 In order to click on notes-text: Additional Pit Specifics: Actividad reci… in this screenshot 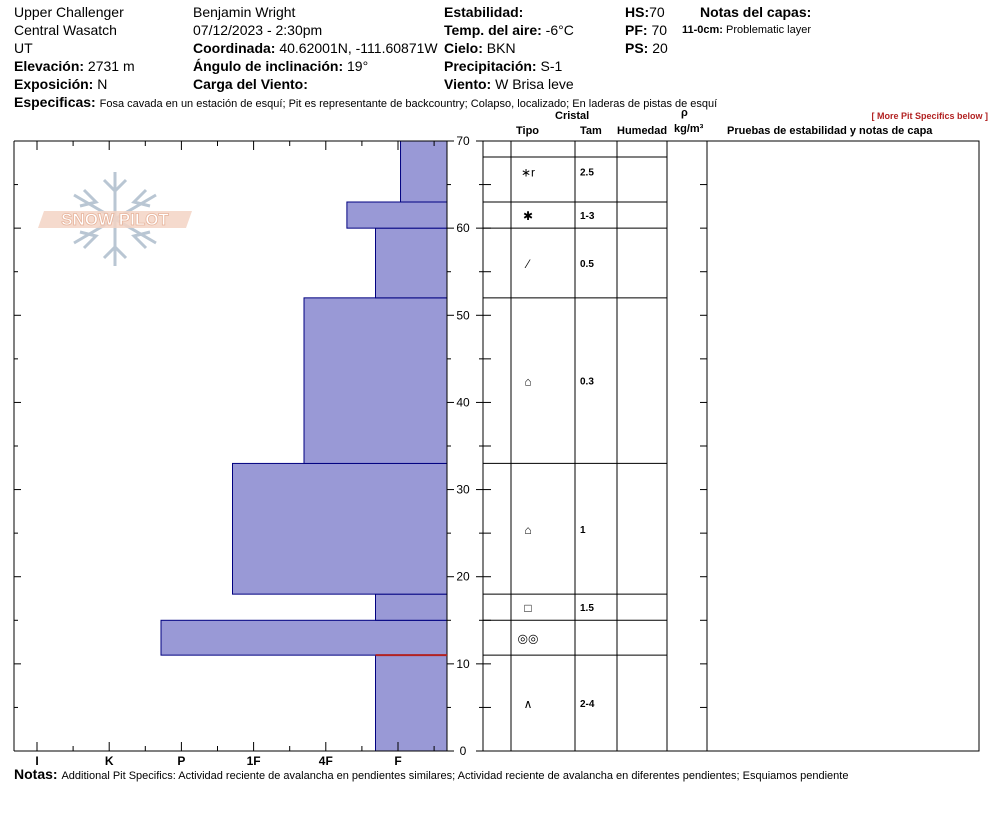, I will do `click(455, 776)`.